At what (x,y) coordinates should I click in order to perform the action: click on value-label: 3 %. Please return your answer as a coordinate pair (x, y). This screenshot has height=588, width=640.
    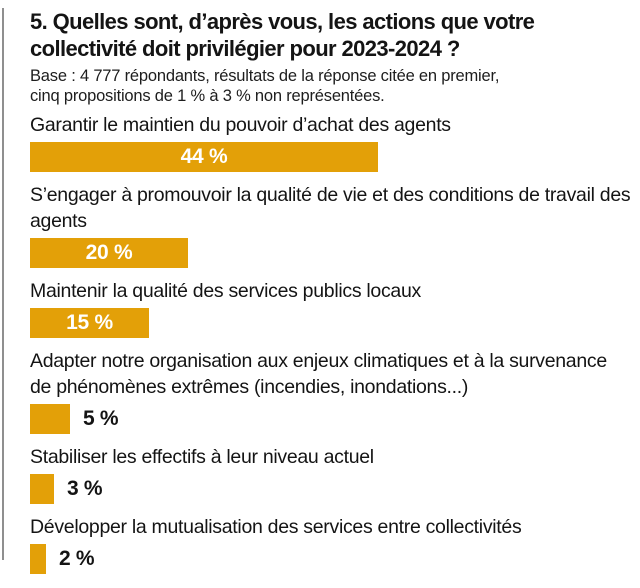
    Looking at the image, I should click on (85, 488).